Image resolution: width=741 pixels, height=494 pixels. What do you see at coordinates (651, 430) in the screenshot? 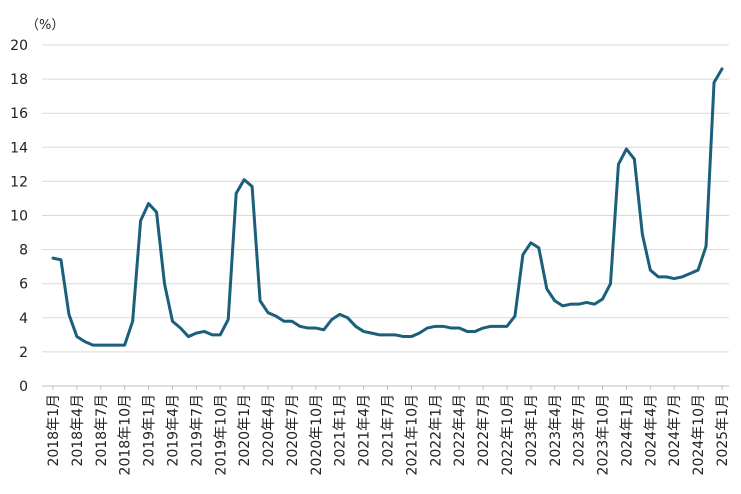
I see `x-tick-label: 2024年4月` at bounding box center [651, 430].